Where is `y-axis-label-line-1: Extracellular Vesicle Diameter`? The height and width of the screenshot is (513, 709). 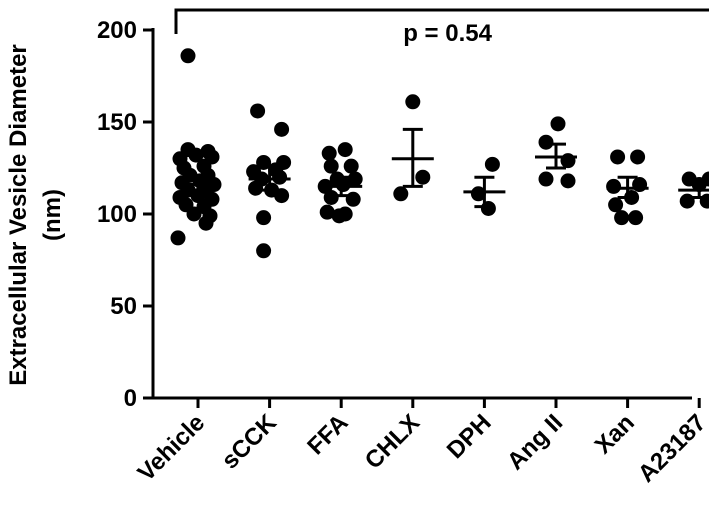
y-axis-label-line-1: Extracellular Vesicle Diameter is located at coordinates (18, 215).